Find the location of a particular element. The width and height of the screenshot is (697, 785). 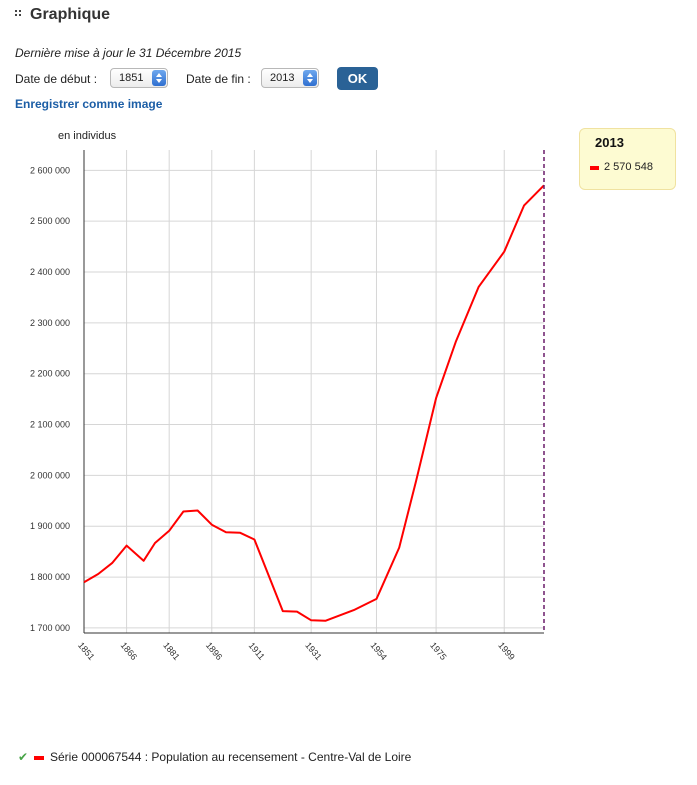

y-tick-label: 2 500 000 is located at coordinates (50, 221).